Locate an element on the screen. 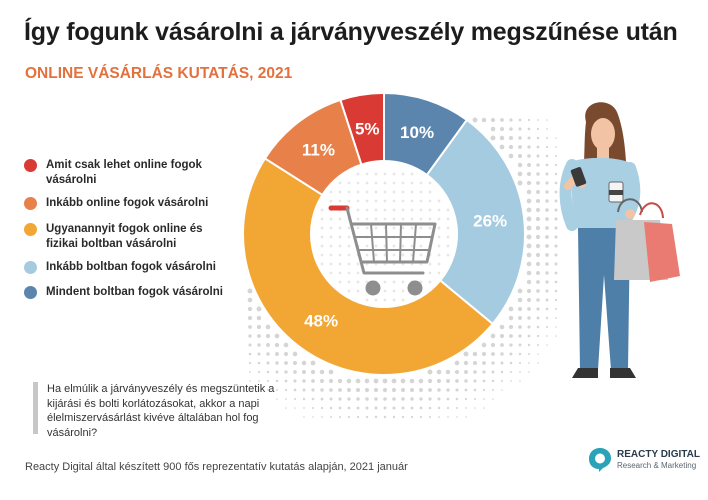  donut-slice-label: 10% is located at coordinates (417, 132).